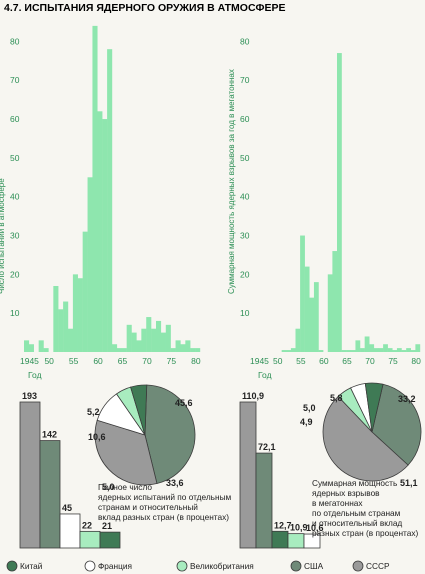 This screenshot has height=574, width=425. What do you see at coordinates (283, 525) in the screenshot?
I see `bar-value-label: 12,7` at bounding box center [283, 525].